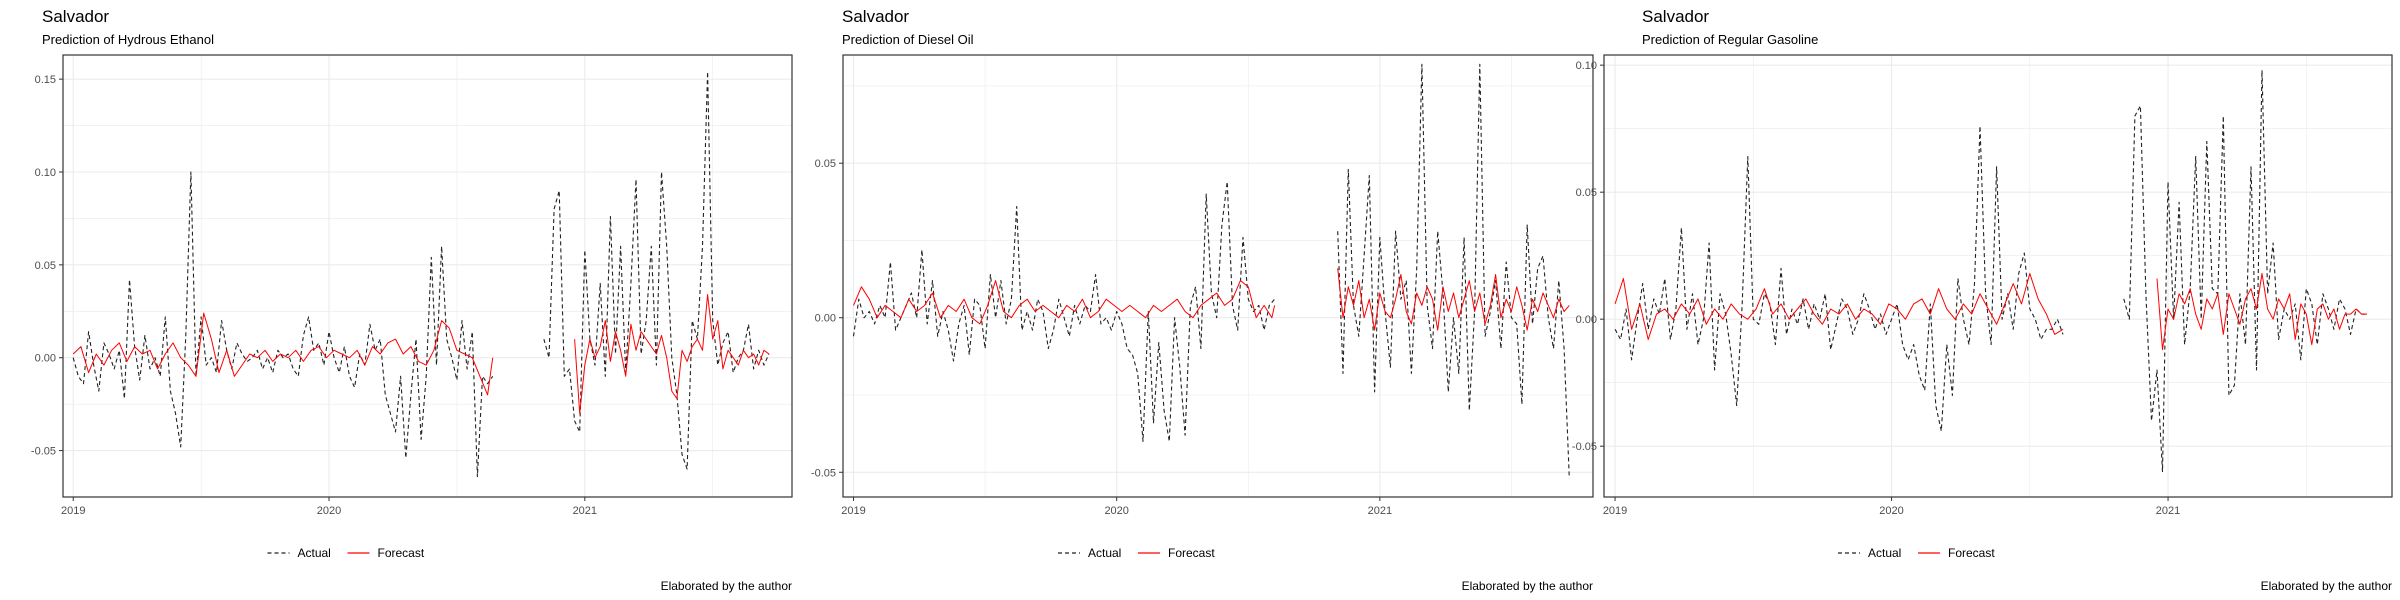 The width and height of the screenshot is (2400, 600). I want to click on chart-subtitle: Prediction of Regular Gasoline, so click(1730, 39).